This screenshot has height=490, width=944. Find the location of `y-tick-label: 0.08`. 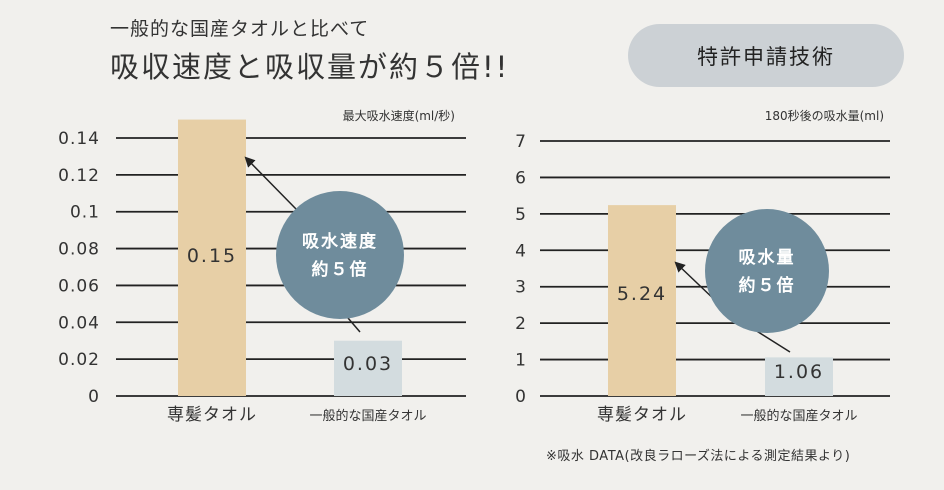

y-tick-label: 0.08 is located at coordinates (79, 250).